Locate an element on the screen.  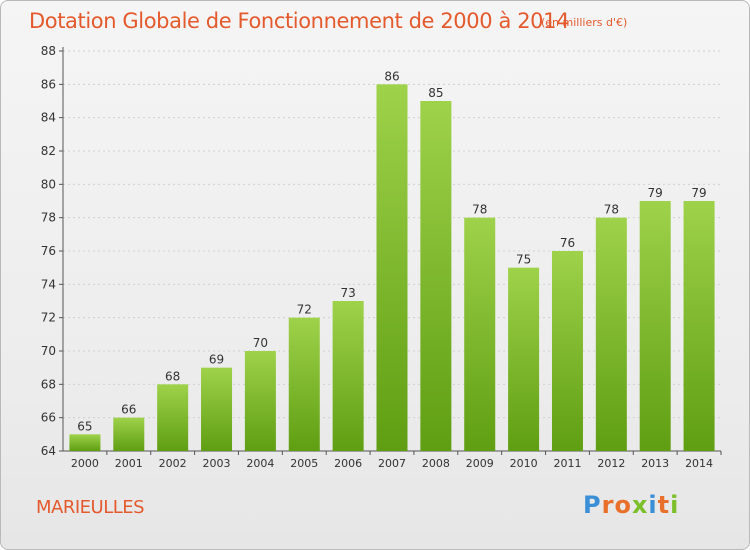
y-tick-label: 82 is located at coordinates (48, 151).